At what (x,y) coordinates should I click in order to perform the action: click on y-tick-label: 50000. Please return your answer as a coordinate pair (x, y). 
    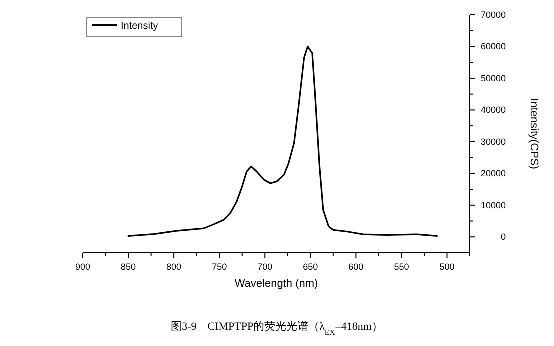
    Looking at the image, I should click on (493, 78).